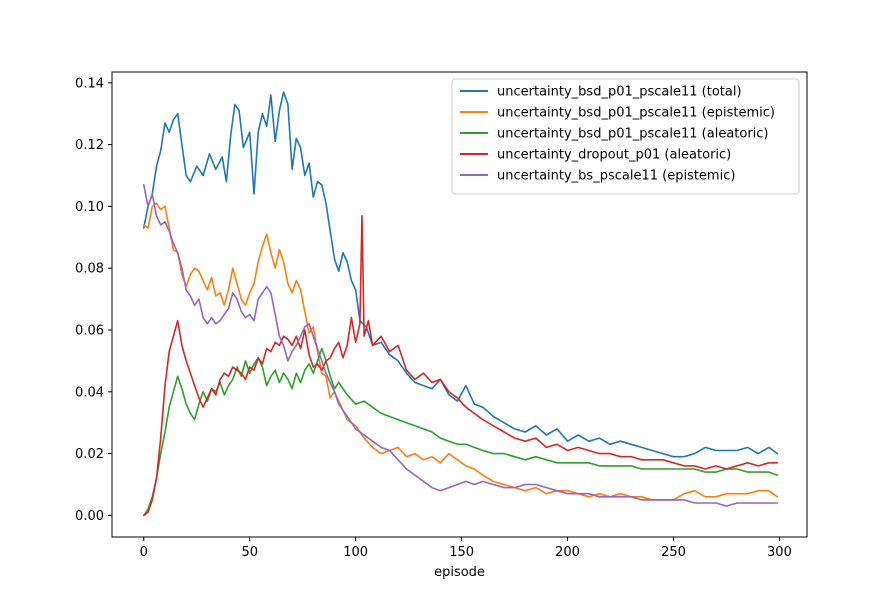 This screenshot has width=896, height=601. Describe the element at coordinates (461, 552) in the screenshot. I see `x-tick-label: 150` at that location.